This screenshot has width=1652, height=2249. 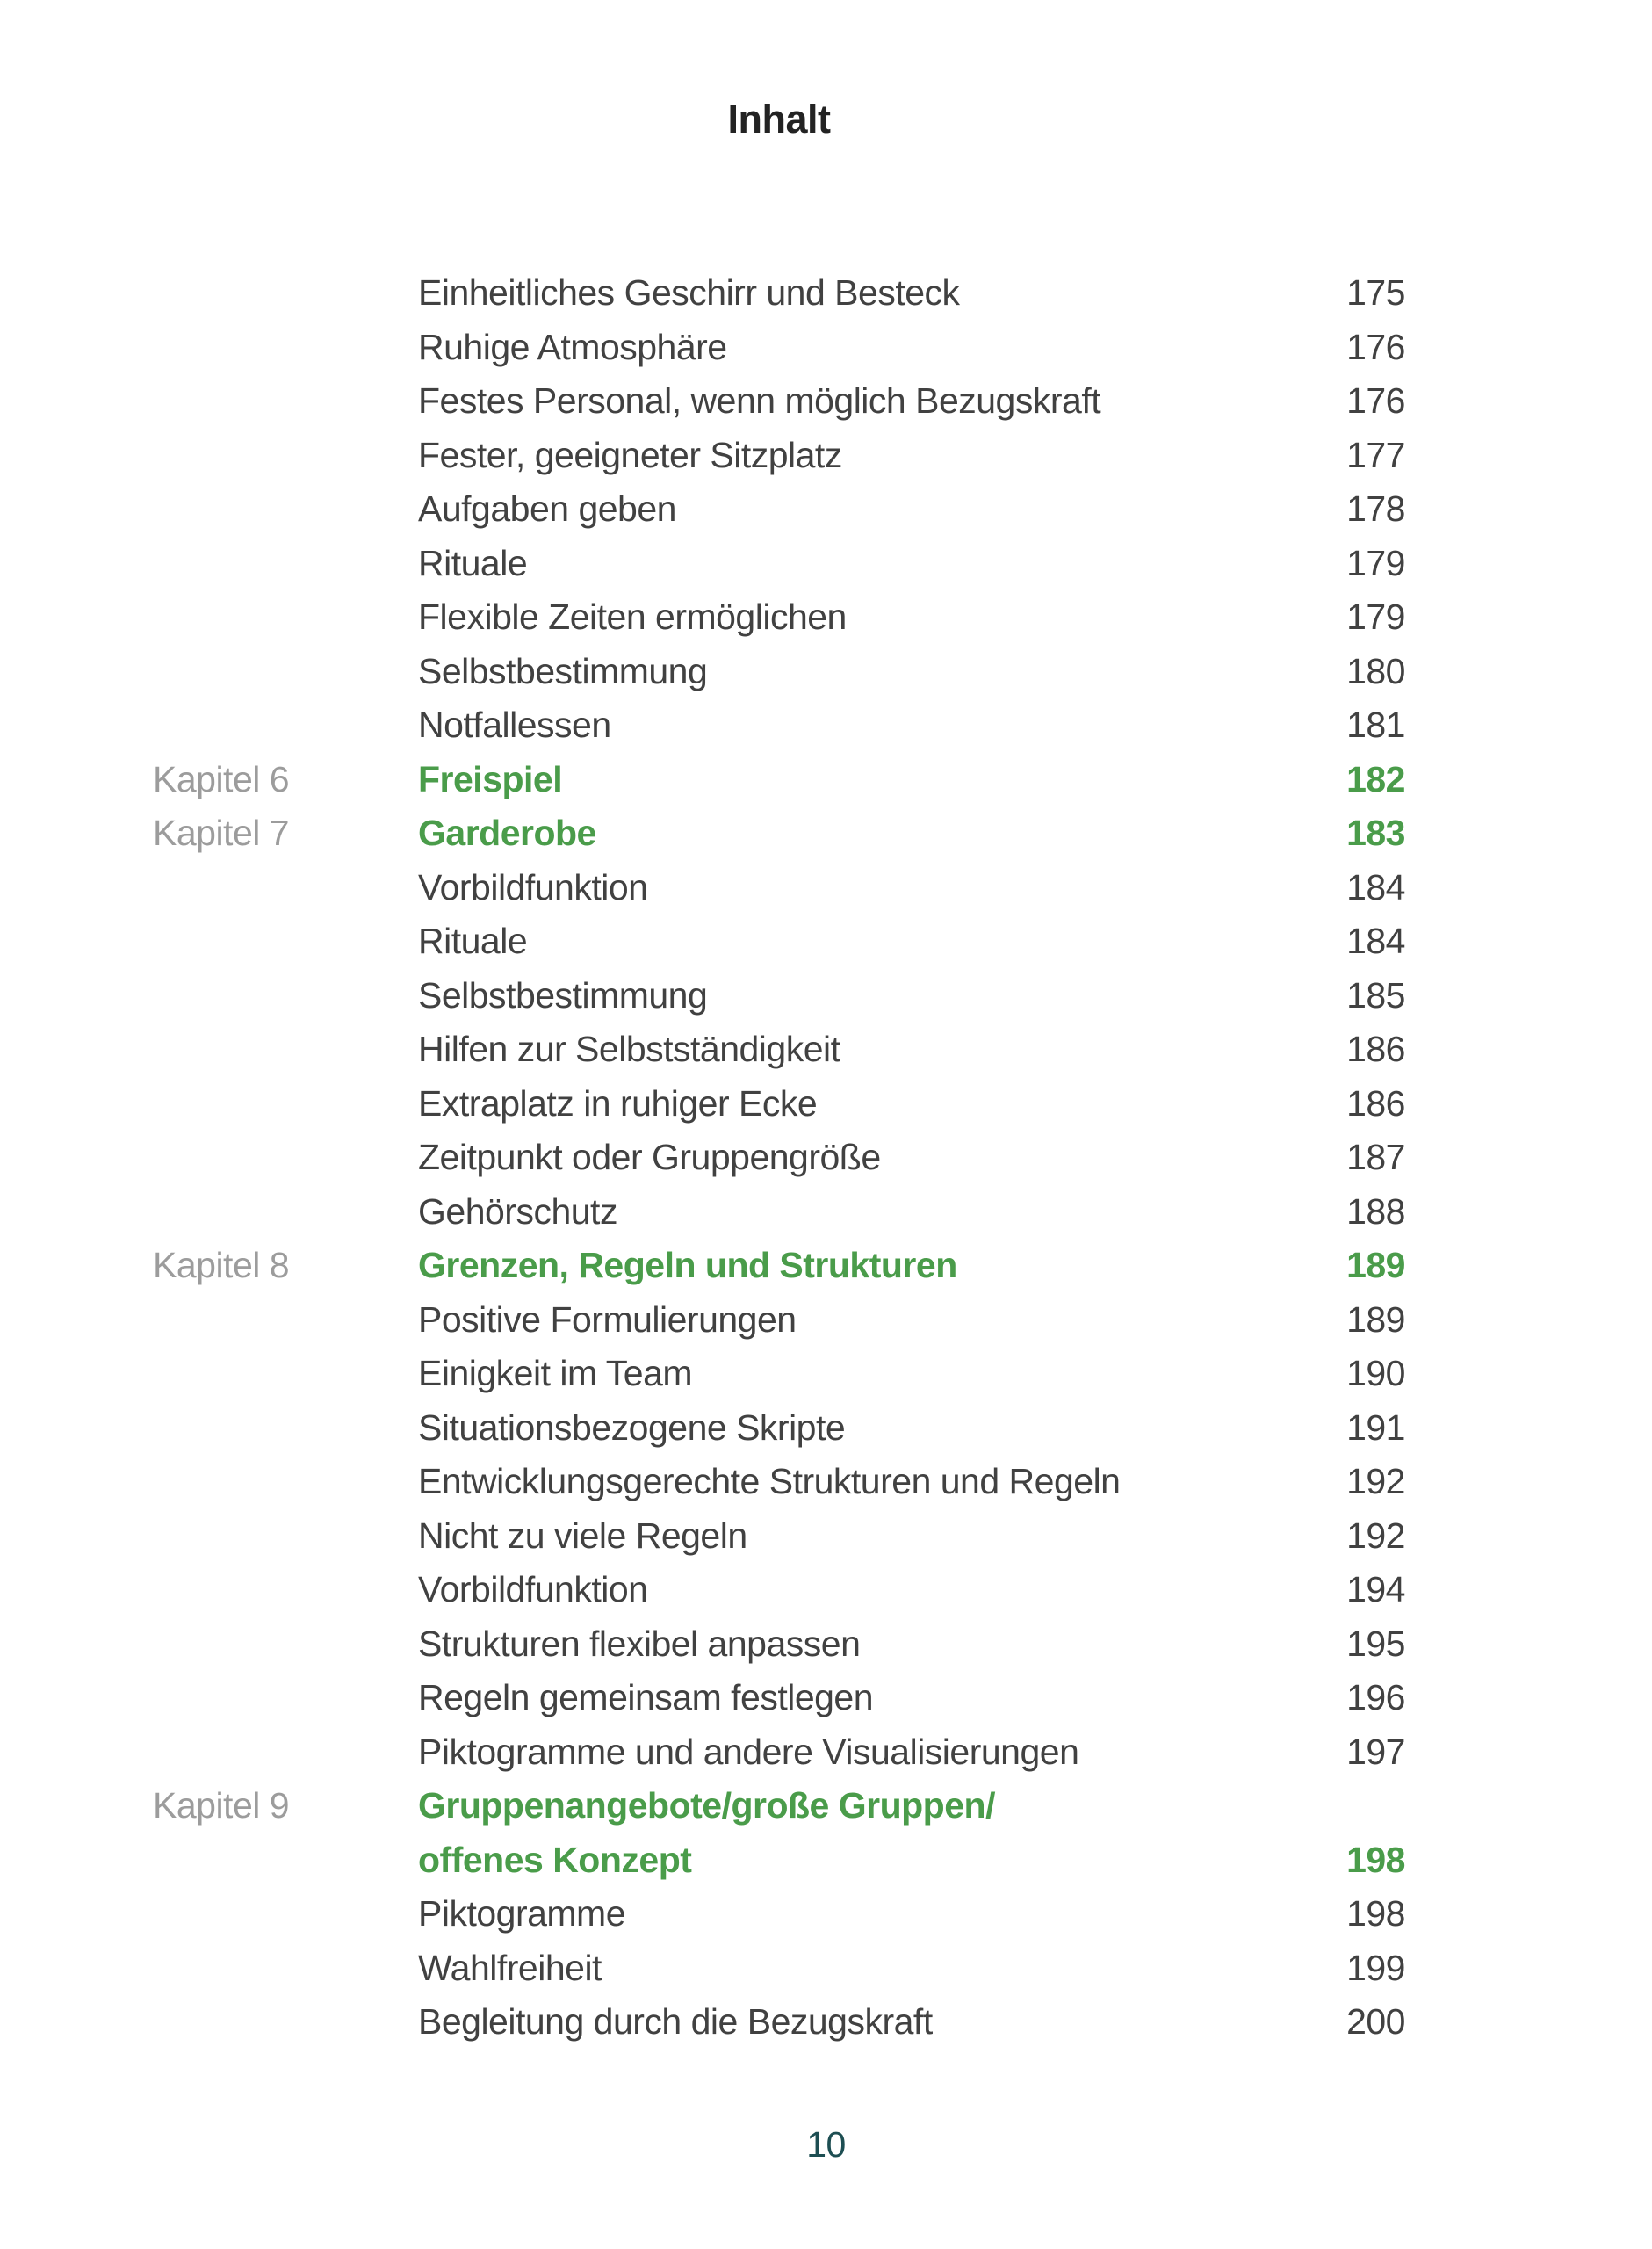 I want to click on toc-entry-page: 197, so click(x=1375, y=1751).